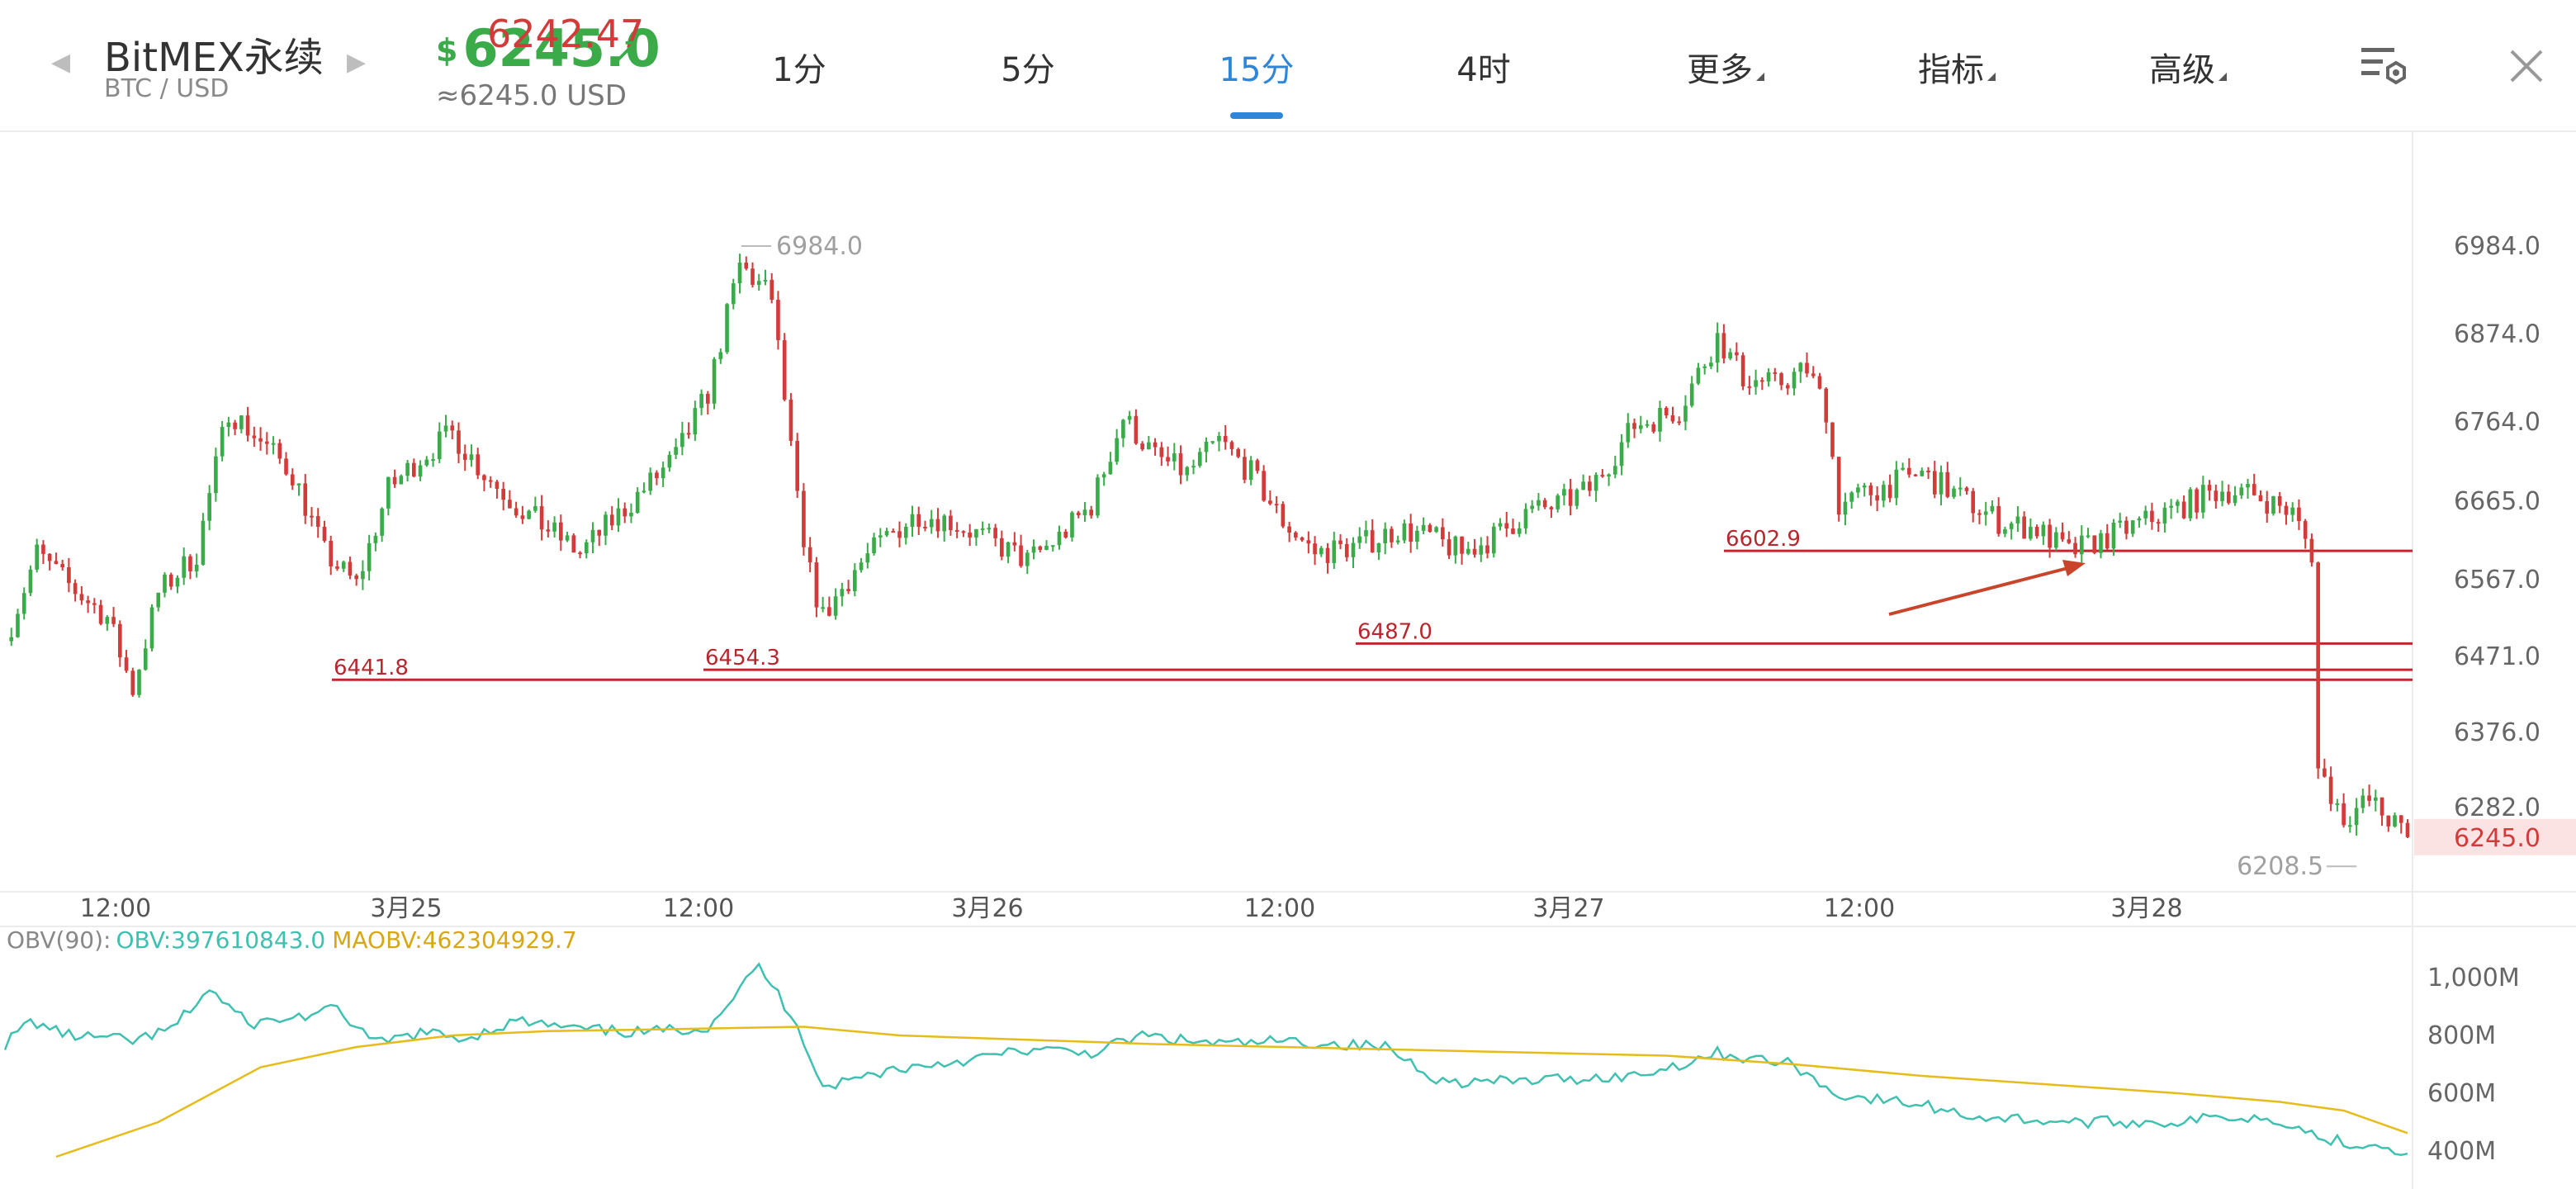 This screenshot has width=2576, height=1189. Describe the element at coordinates (2384, 66) in the screenshot. I see `chart-settings-icon` at that location.